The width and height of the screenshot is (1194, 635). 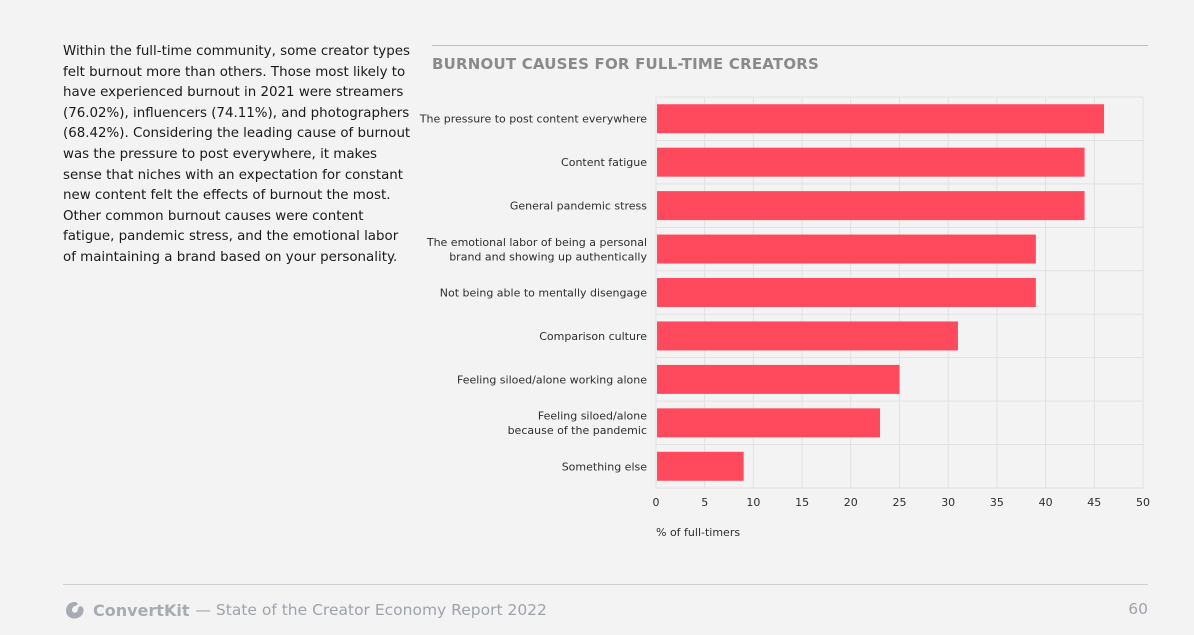 What do you see at coordinates (753, 502) in the screenshot?
I see `x-tick-label: 10` at bounding box center [753, 502].